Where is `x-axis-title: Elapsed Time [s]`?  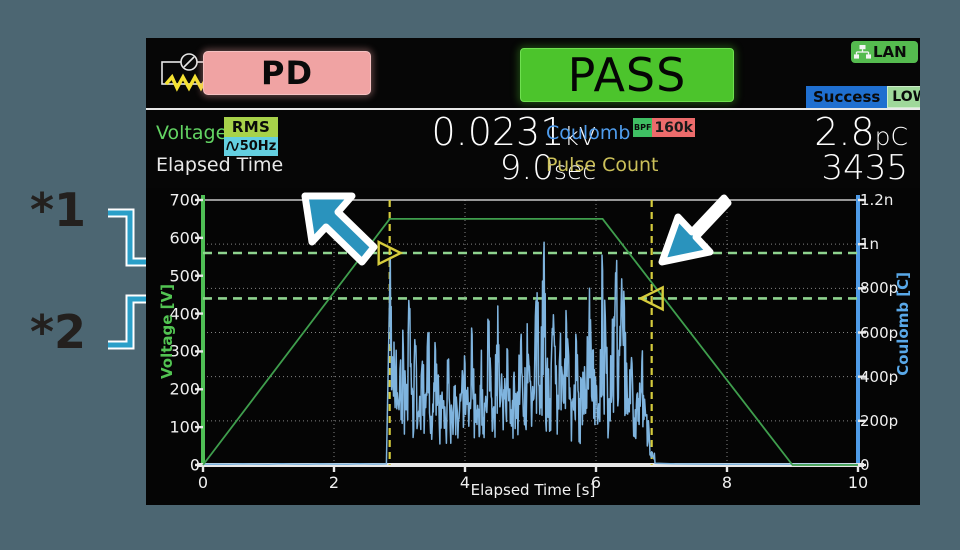
x-axis-title: Elapsed Time [s] is located at coordinates (533, 490).